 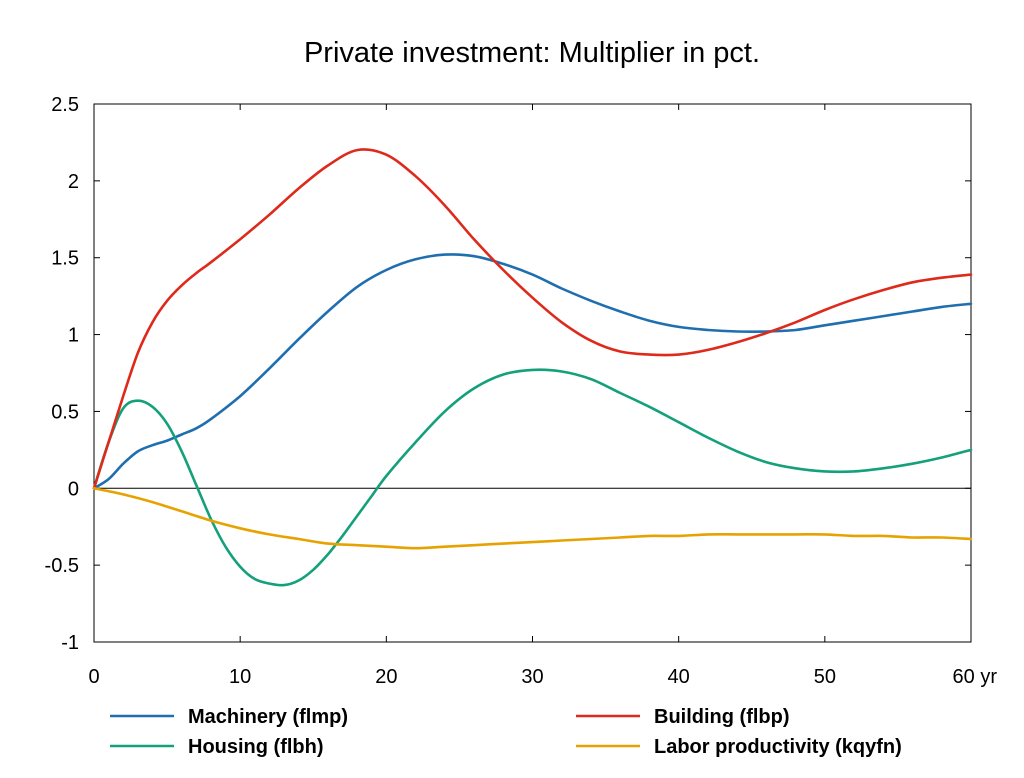 I want to click on x-tick-label: 30, so click(x=532, y=677).